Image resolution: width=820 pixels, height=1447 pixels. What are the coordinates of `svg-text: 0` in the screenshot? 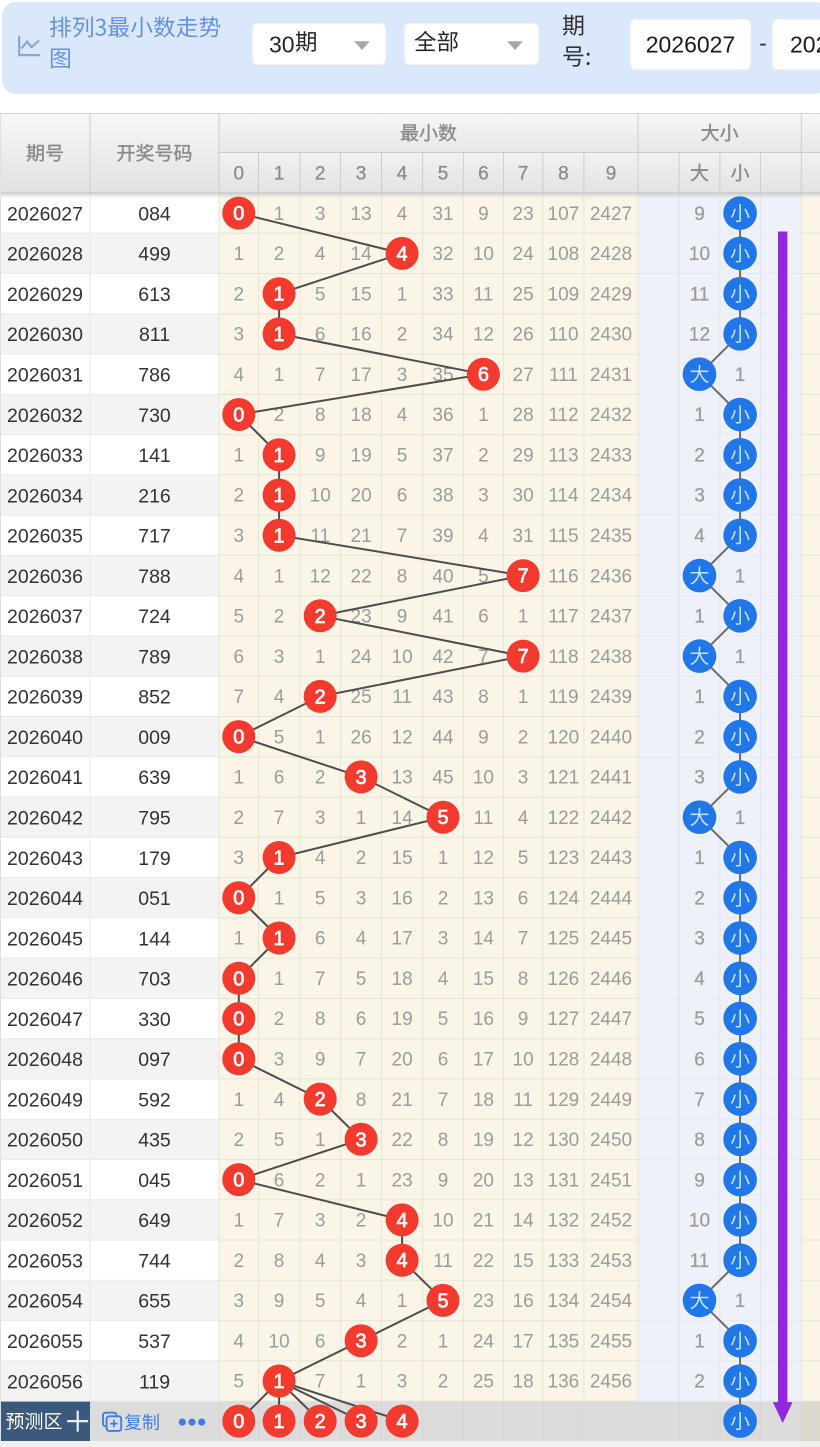 It's located at (238, 979).